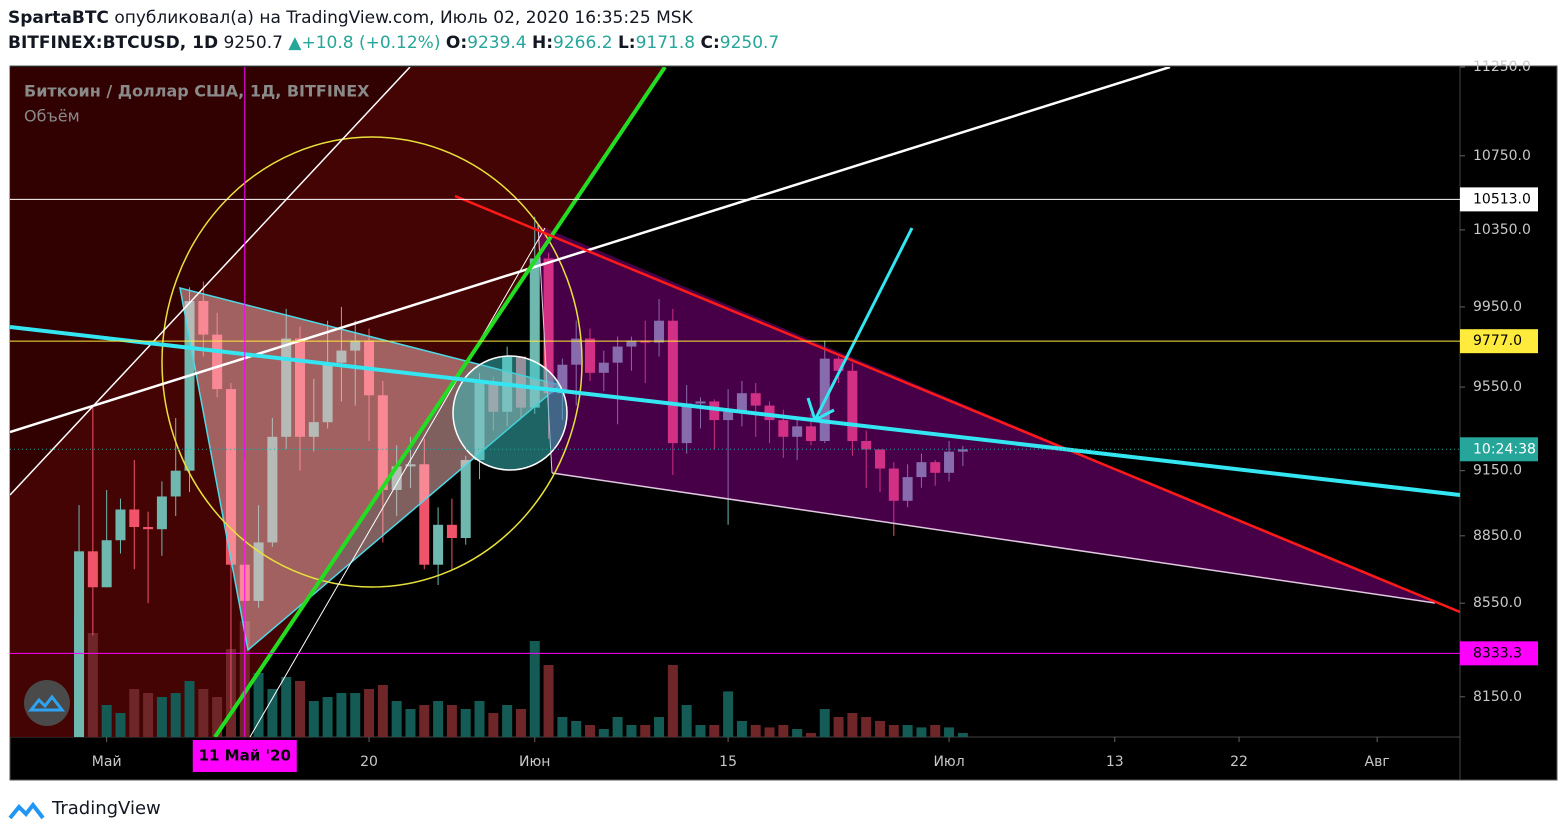 The width and height of the screenshot is (1567, 840). What do you see at coordinates (295, 43) in the screenshot?
I see `arrow: ▲` at bounding box center [295, 43].